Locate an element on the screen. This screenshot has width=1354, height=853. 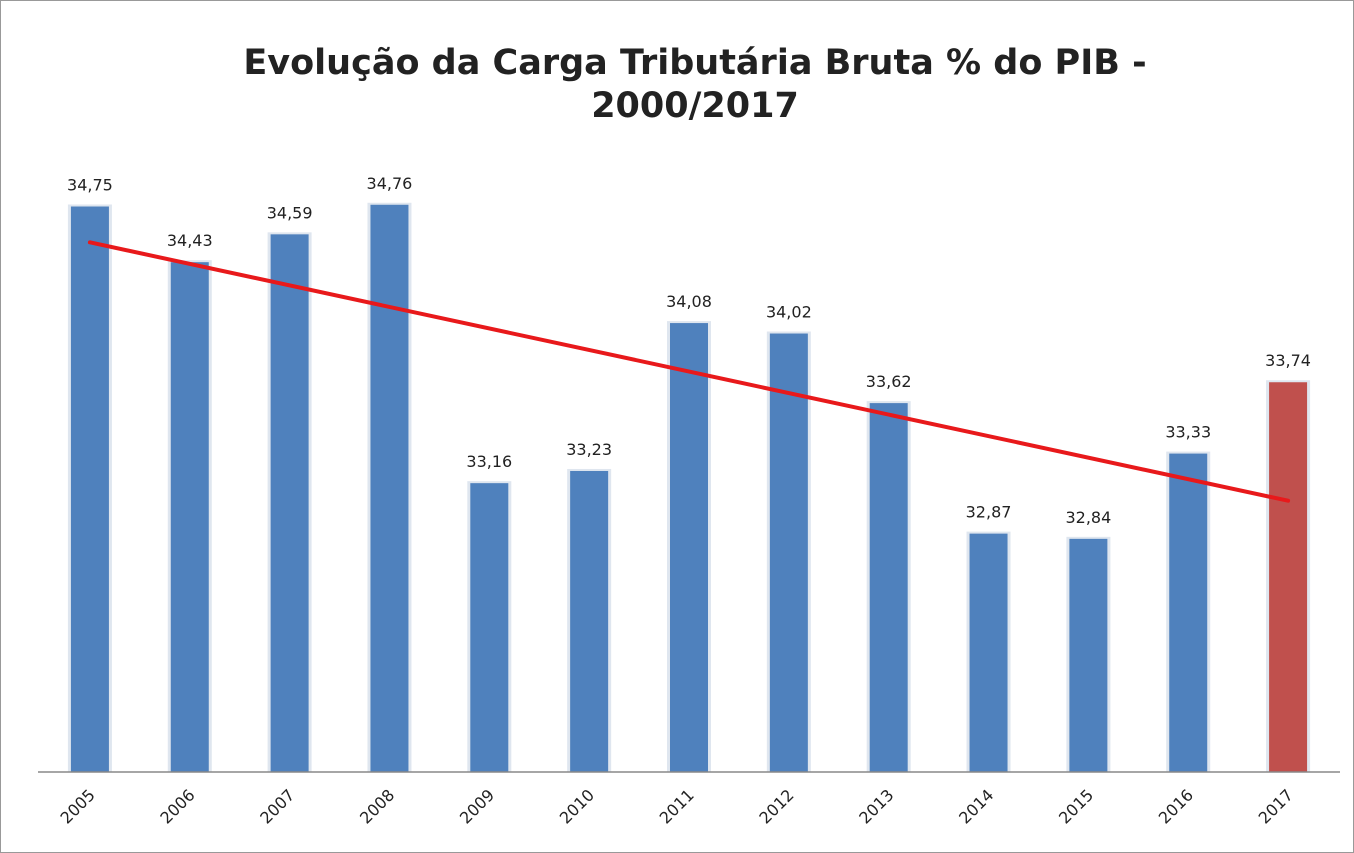
data-label: 33,74 is located at coordinates (1288, 360).